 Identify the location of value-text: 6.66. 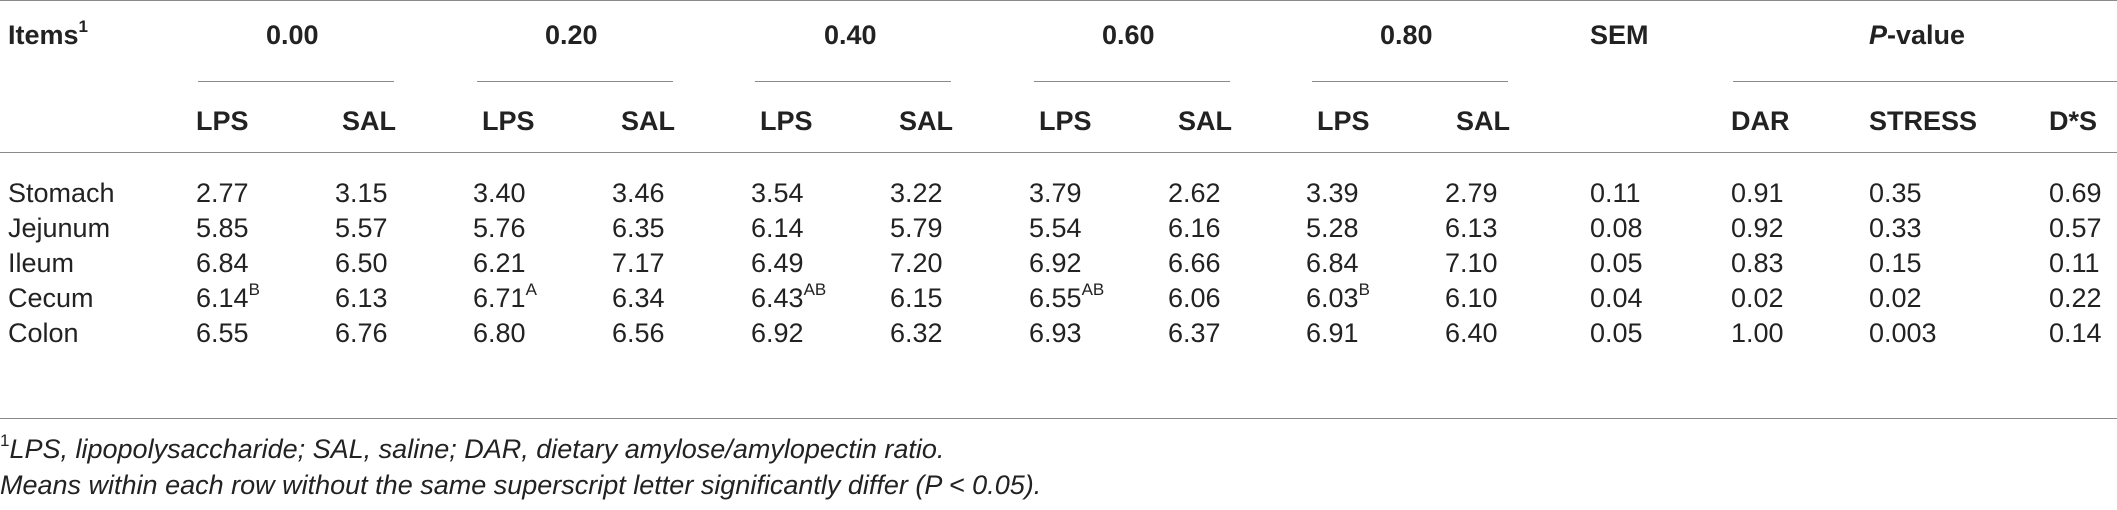
(1194, 263).